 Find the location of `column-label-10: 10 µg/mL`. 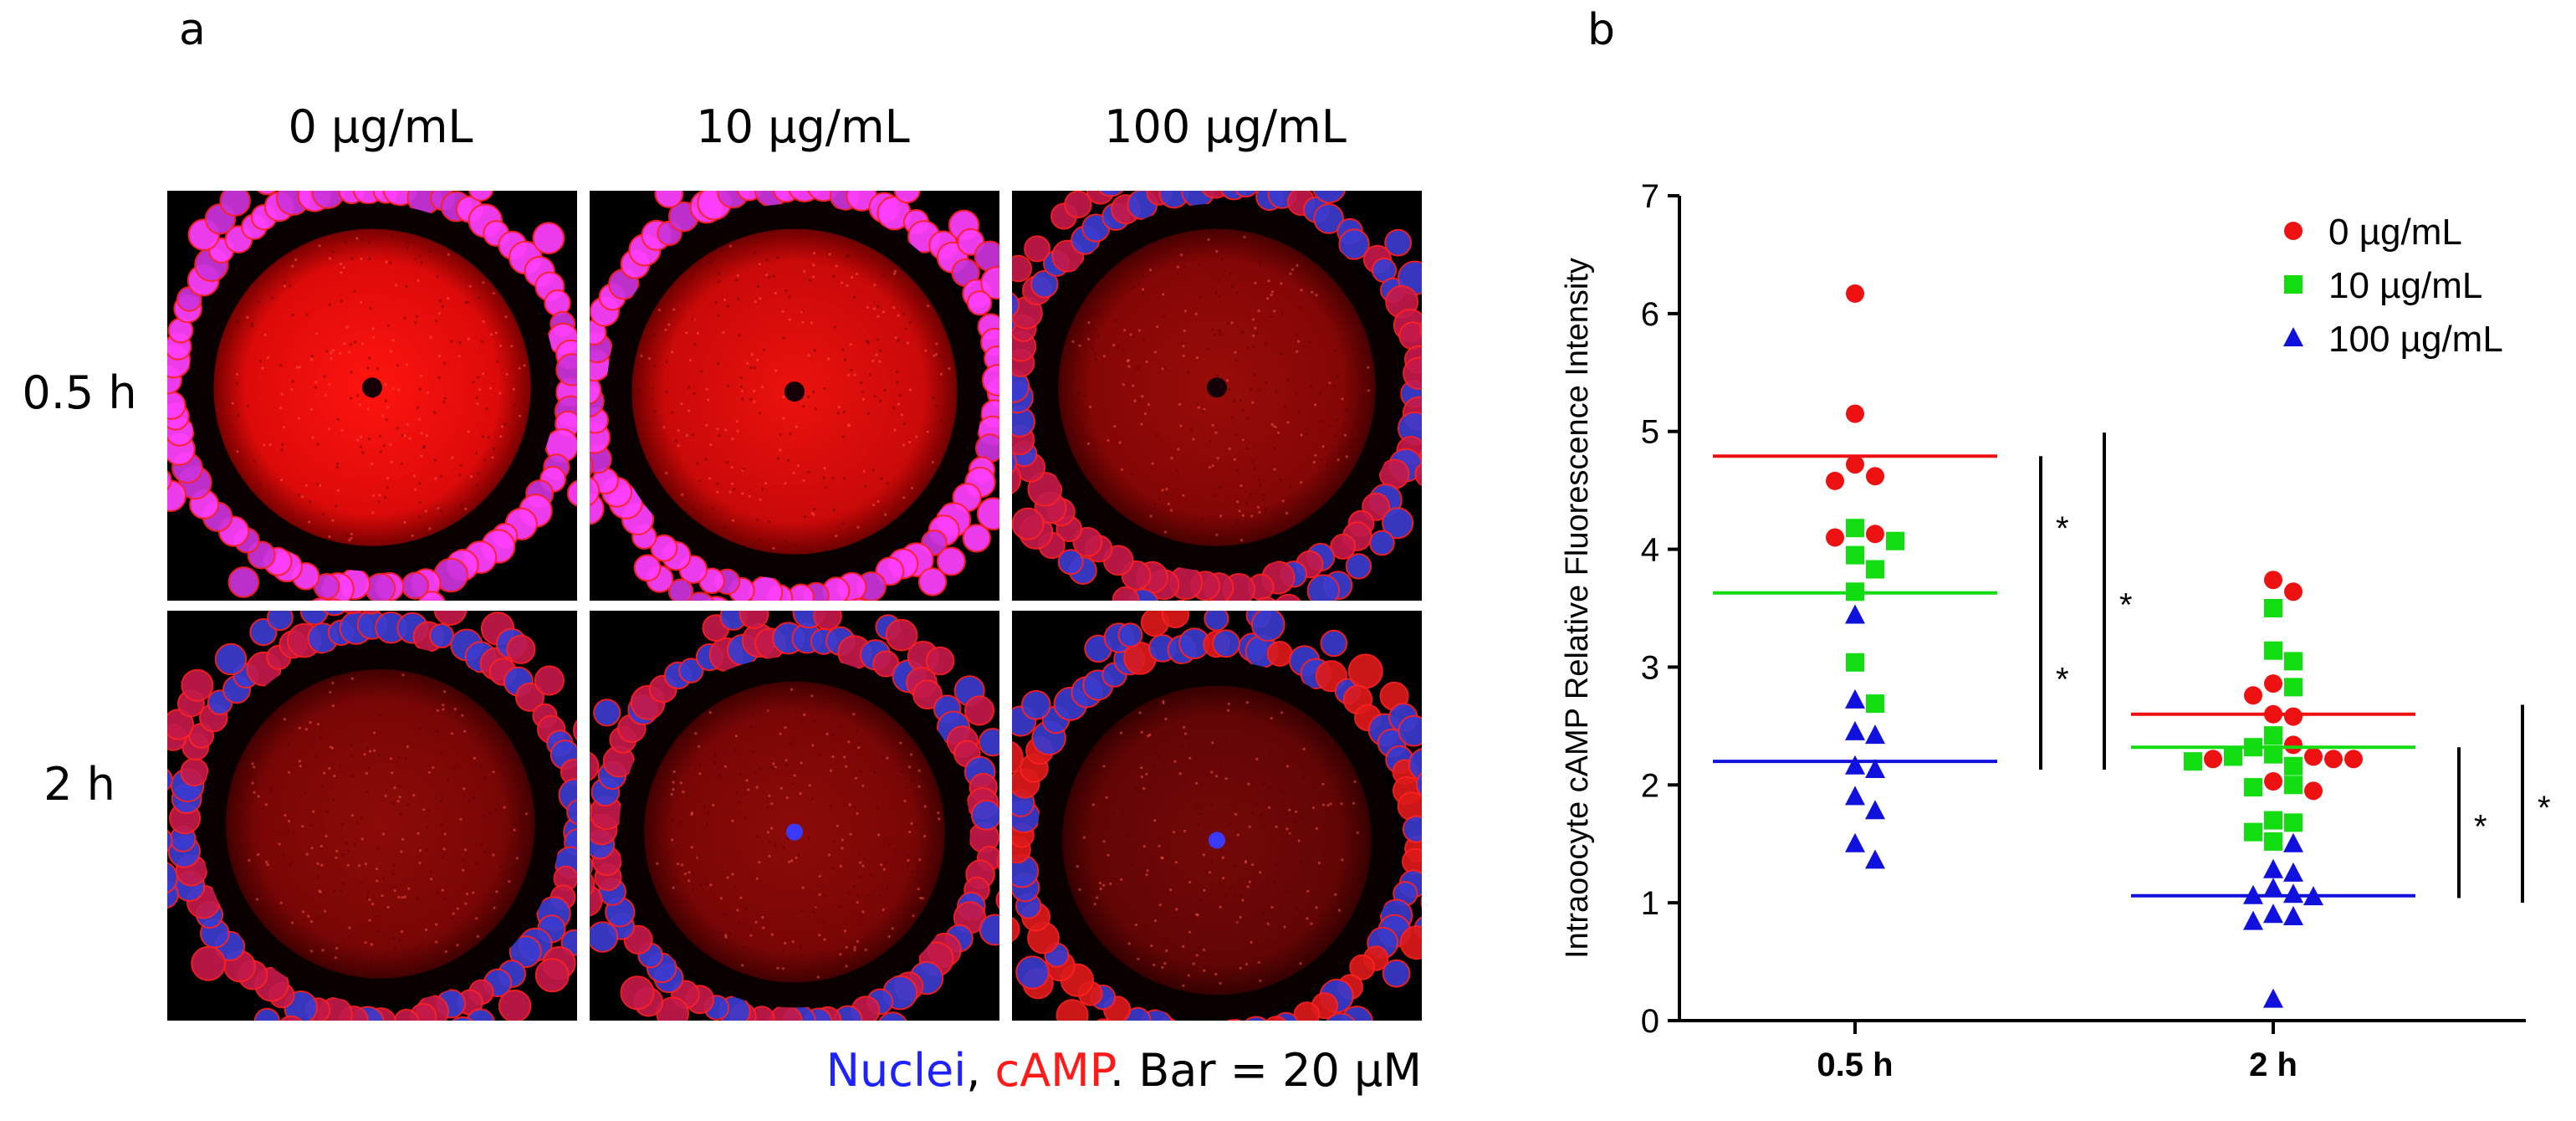

column-label-10: 10 µg/mL is located at coordinates (803, 127).